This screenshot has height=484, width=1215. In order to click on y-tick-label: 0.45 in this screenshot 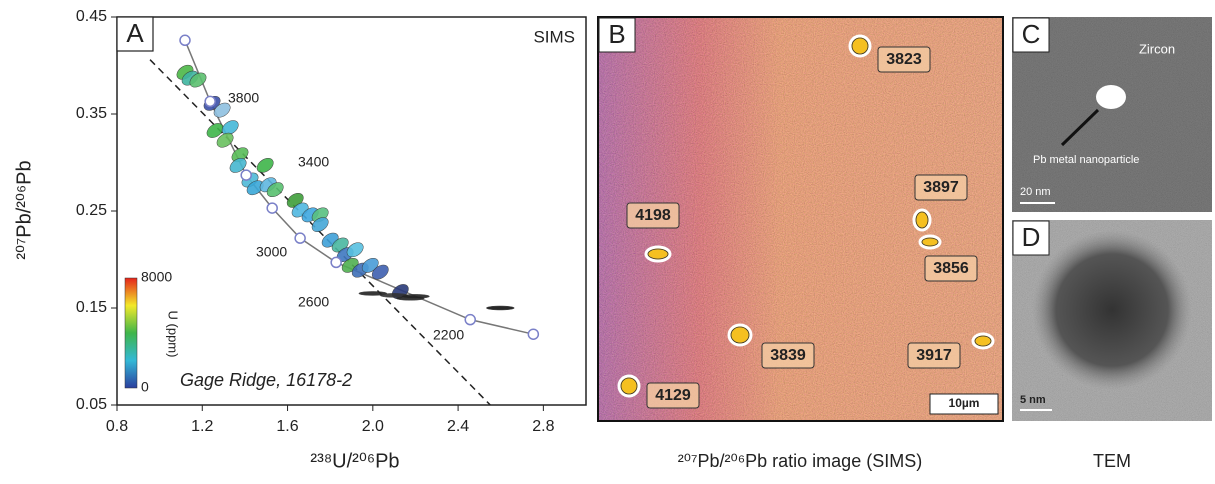, I will do `click(91, 16)`.